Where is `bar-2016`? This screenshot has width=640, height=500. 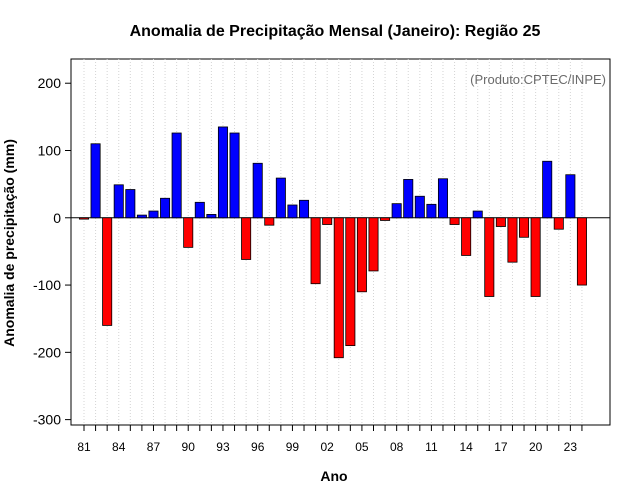 bar-2016 is located at coordinates (489, 257).